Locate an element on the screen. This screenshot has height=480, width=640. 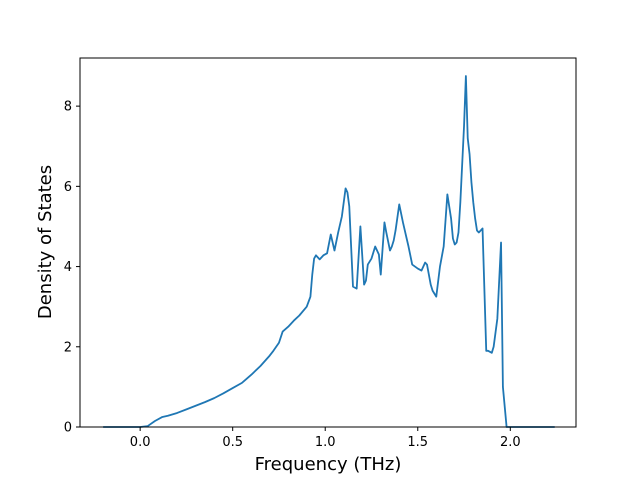
x-axis-ticks: 0.0 0.5 1.0 1.5 2.0 is located at coordinates (325, 438).